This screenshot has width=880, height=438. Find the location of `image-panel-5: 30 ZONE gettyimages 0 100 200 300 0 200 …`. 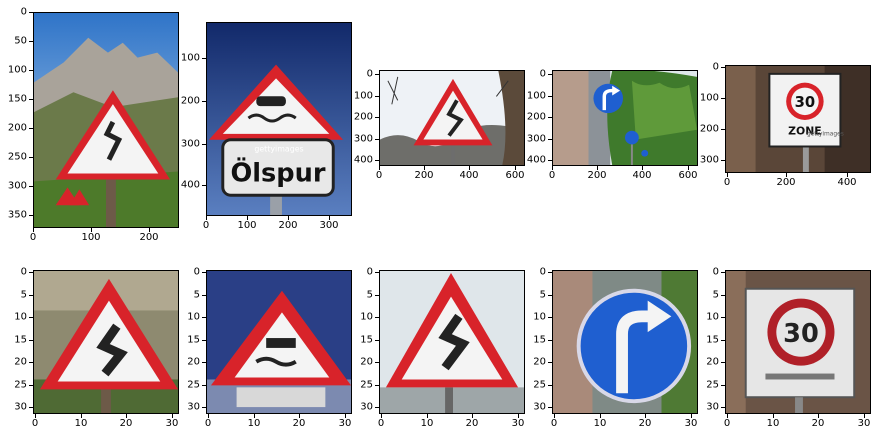

image-panel-5: 30 ZONE gettyimages 0 100 200 300 0 200 … is located at coordinates (785, 125).